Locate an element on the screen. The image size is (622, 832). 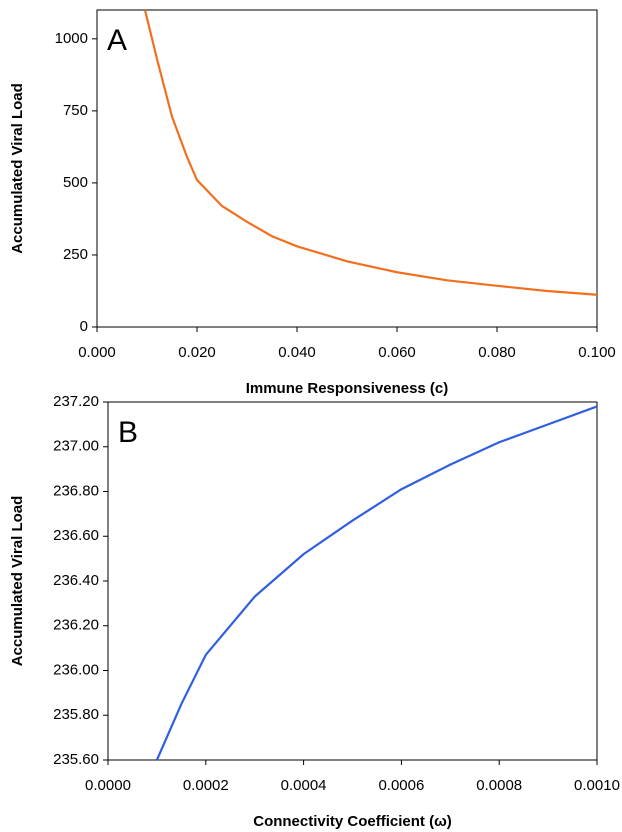
x-tick-label: 0.0006 is located at coordinates (401, 785).